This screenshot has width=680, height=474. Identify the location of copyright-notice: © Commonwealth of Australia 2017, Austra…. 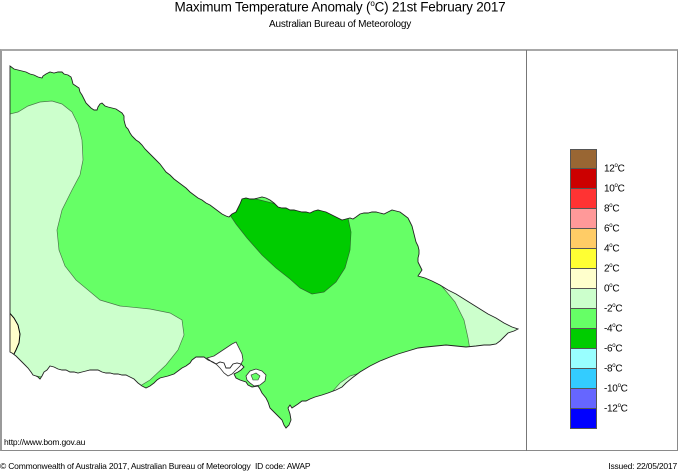
(125, 466).